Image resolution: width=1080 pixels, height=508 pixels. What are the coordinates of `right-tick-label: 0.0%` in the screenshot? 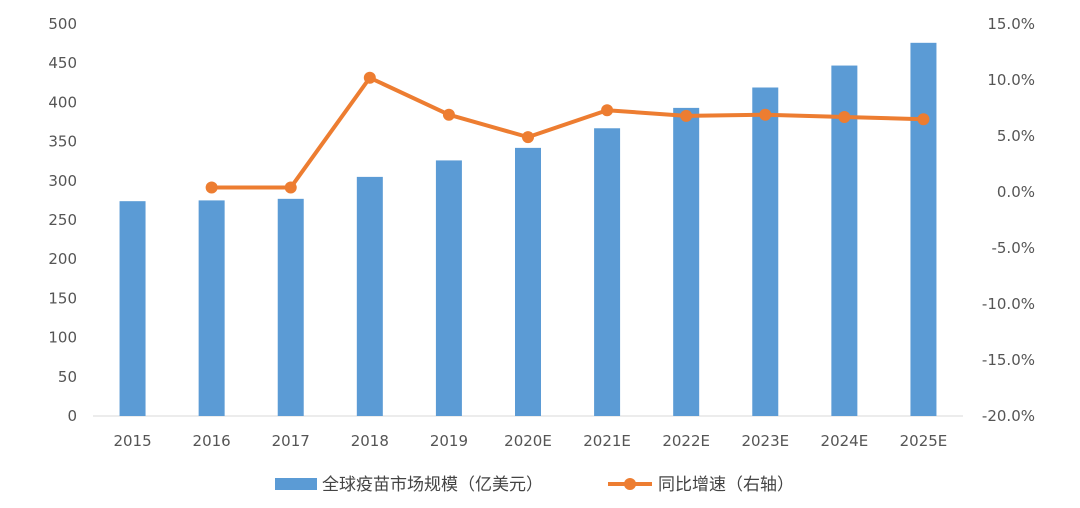 It's located at (1016, 192).